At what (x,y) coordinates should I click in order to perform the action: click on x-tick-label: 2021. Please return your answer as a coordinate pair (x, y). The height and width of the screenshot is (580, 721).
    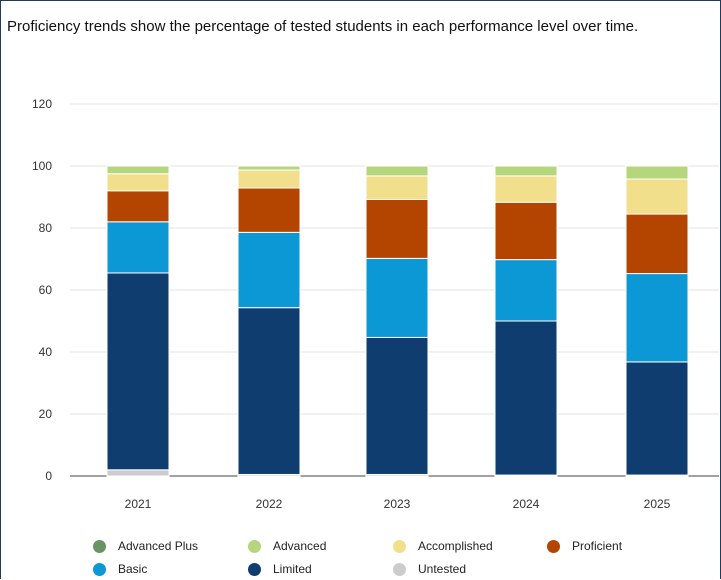
    Looking at the image, I should click on (138, 504).